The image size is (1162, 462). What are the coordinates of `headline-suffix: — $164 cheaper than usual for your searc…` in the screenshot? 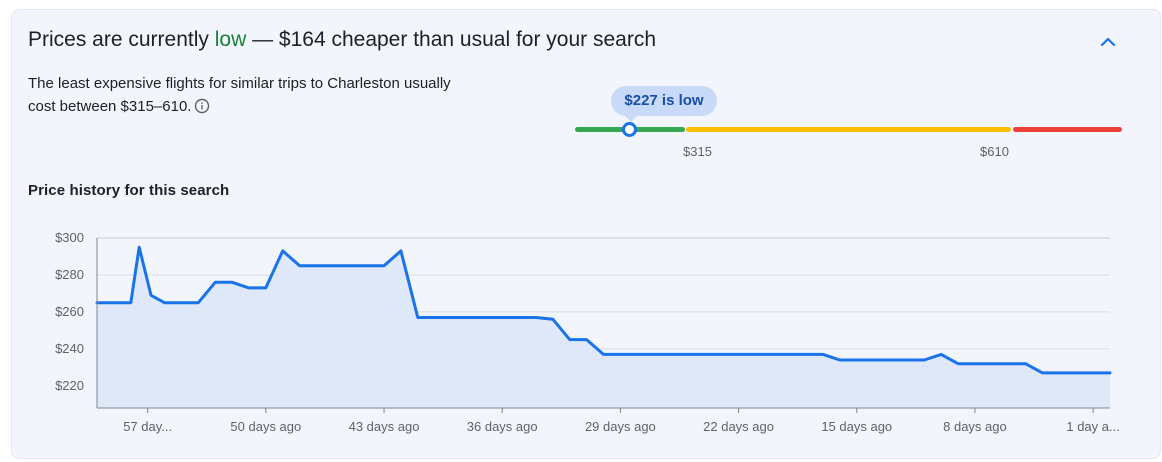 It's located at (451, 39).